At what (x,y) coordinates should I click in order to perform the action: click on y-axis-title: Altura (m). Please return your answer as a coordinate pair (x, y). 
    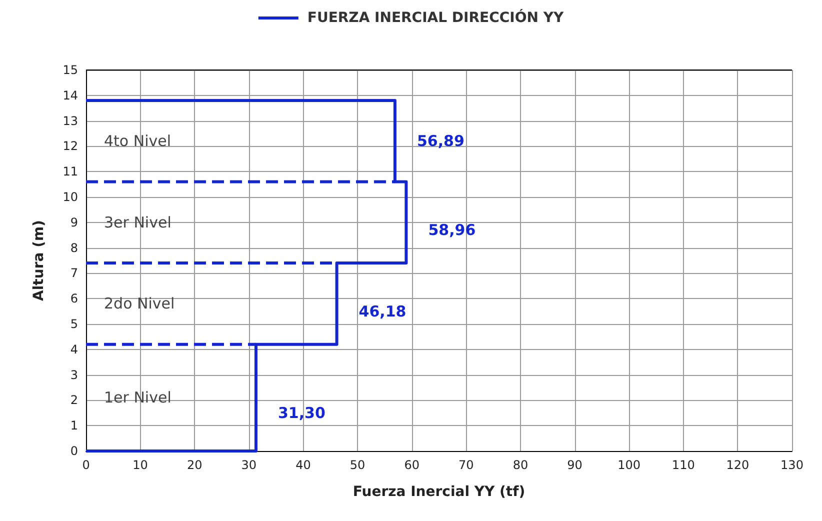
    Looking at the image, I should click on (39, 260).